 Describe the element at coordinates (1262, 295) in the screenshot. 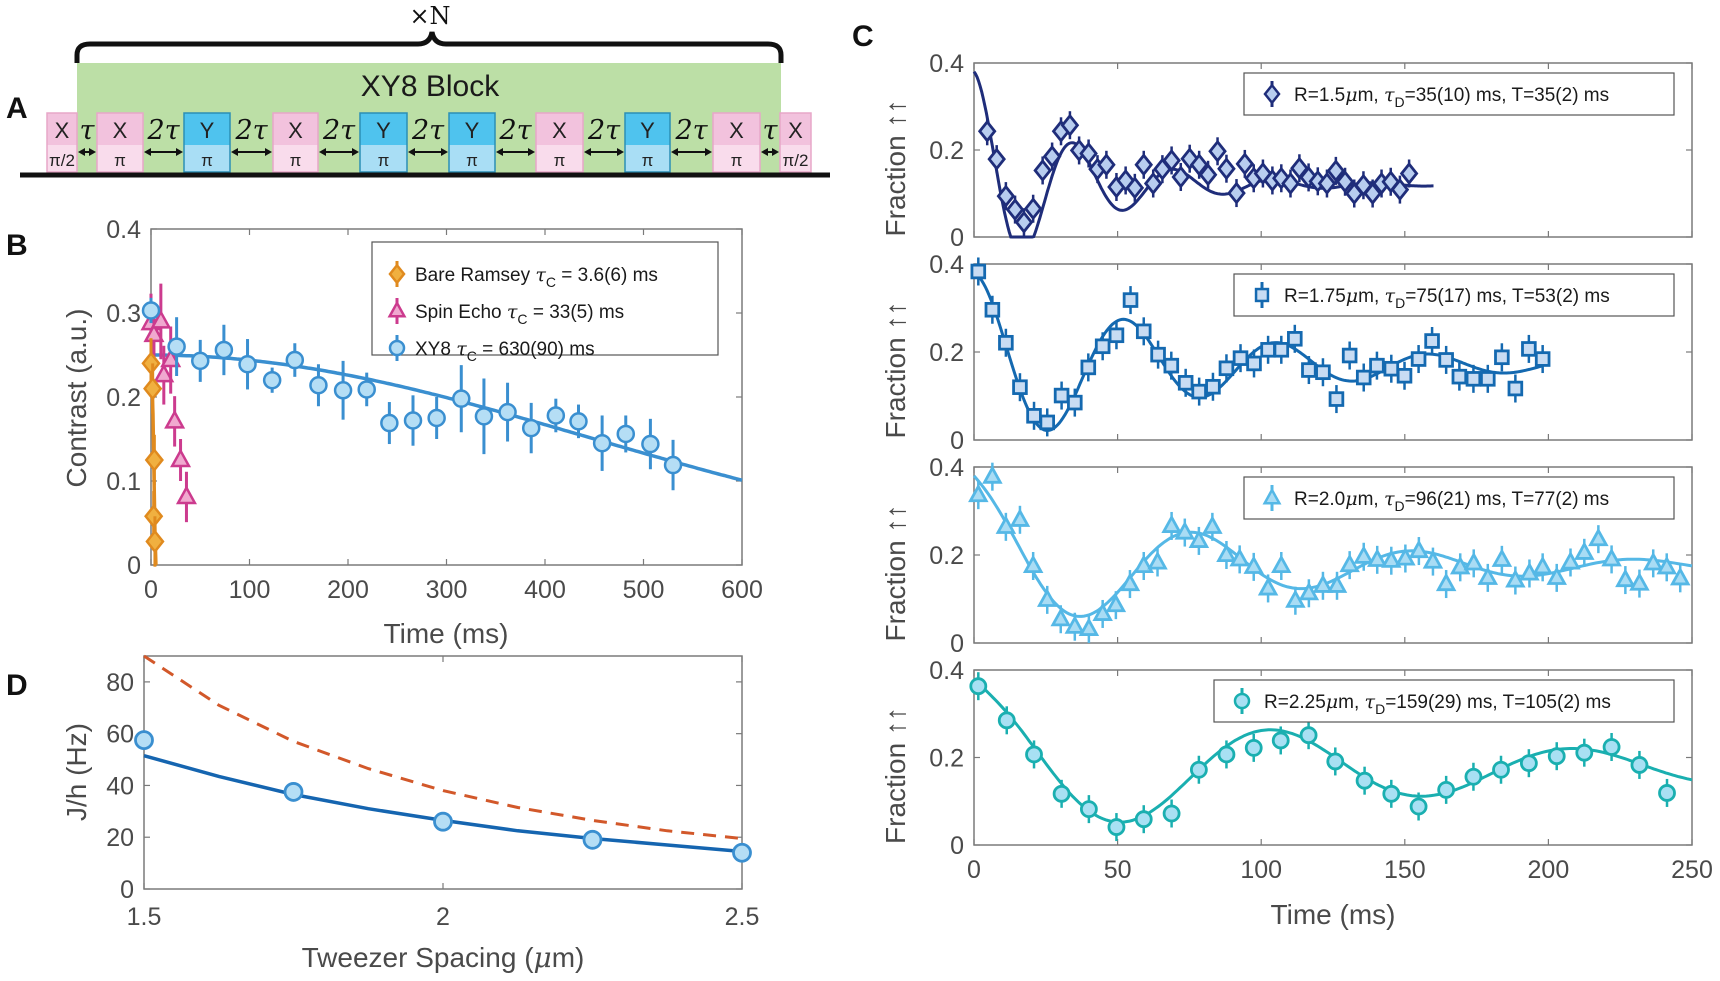

I see `legend-marker` at that location.